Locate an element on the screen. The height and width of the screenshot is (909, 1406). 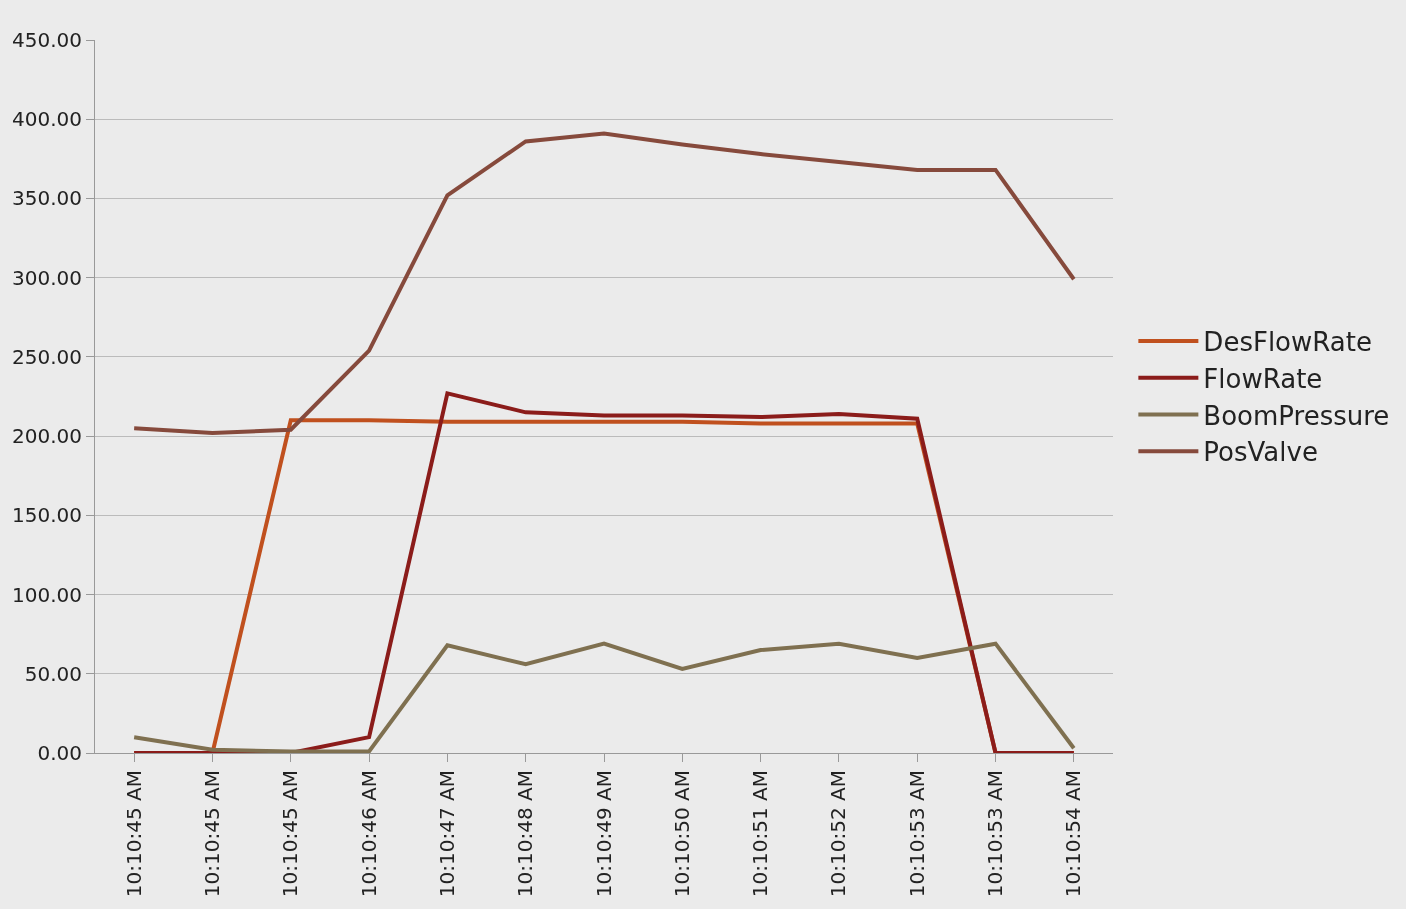
line-series is located at coordinates (604, 697).